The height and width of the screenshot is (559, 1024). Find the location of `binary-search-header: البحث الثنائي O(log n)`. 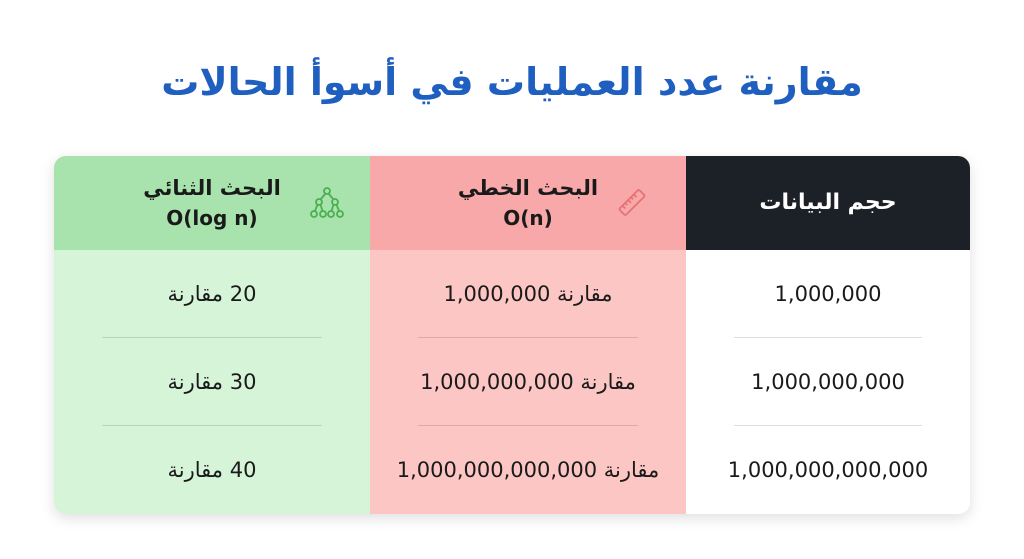

binary-search-header: البحث الثنائي O(log n) is located at coordinates (212, 203).